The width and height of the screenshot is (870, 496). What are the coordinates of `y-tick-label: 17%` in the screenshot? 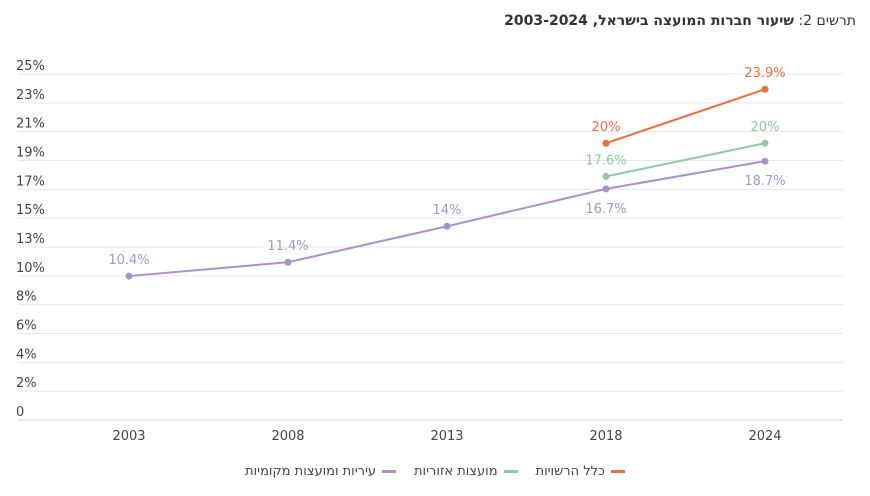 It's located at (30, 181).